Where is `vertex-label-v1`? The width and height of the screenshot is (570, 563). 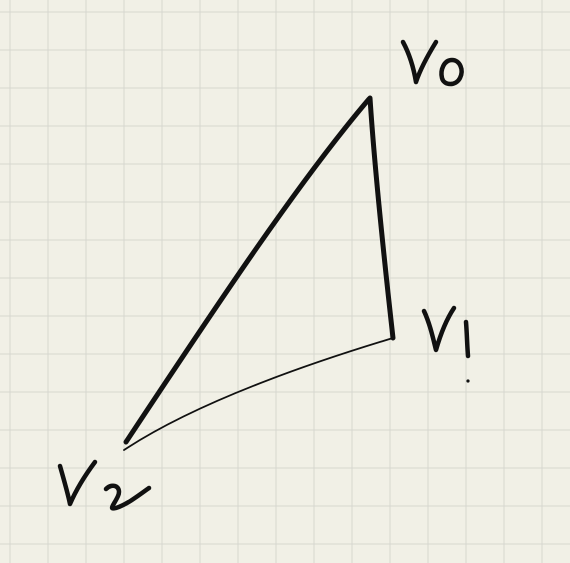 vertex-label-v1 is located at coordinates (446, 332).